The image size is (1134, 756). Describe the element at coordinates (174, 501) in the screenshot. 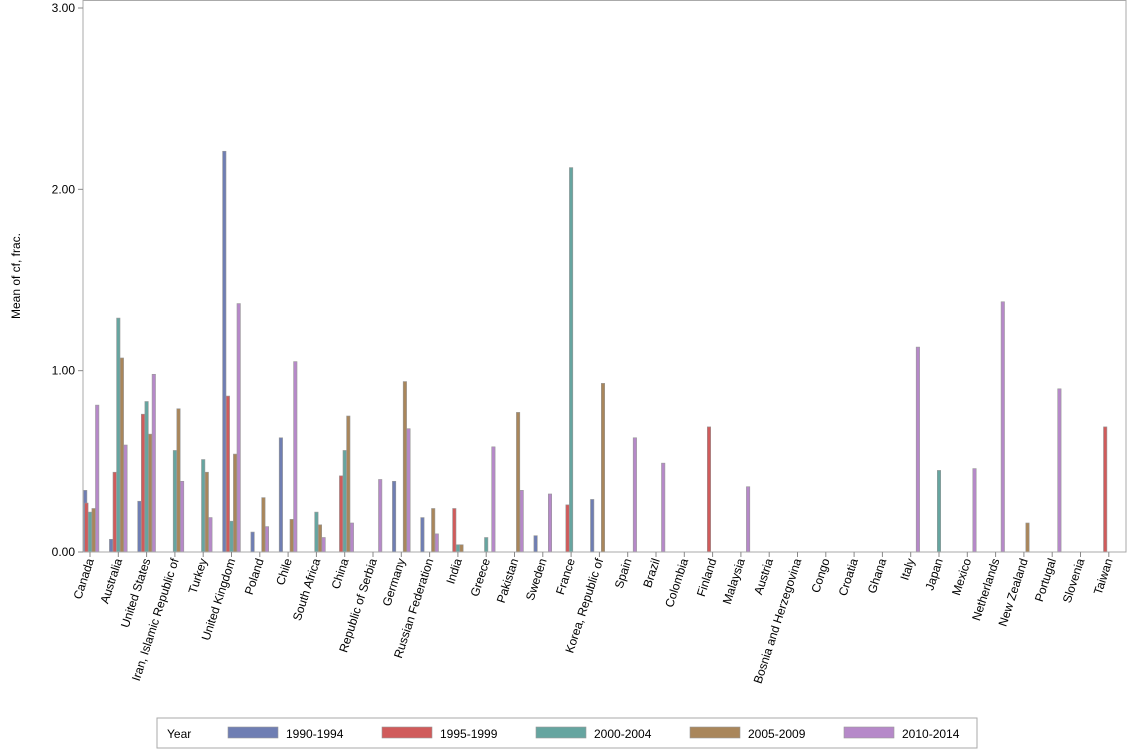

I see `bar-iran-islamic-republic-of-2000-2004` at that location.